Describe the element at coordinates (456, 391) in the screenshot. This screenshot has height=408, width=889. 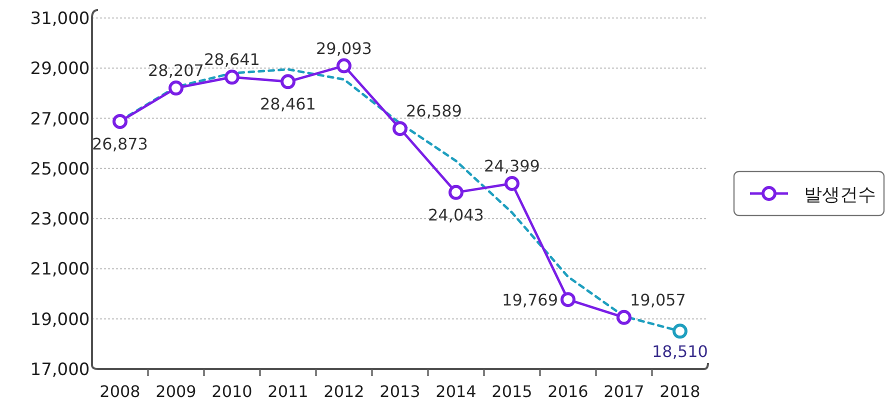
I see `x-tick-label: 2014` at that location.